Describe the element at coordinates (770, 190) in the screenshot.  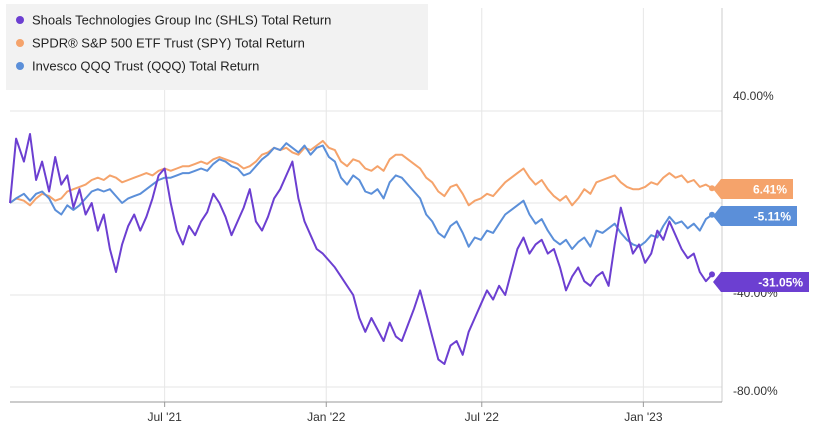
I see `end-label-value: 6.41%` at that location.